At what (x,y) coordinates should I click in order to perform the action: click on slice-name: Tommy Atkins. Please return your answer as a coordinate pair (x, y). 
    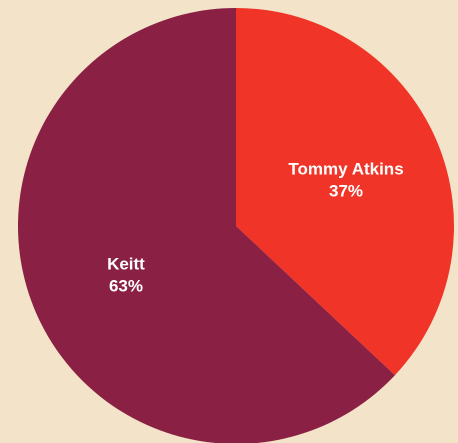
    Looking at the image, I should click on (345, 168).